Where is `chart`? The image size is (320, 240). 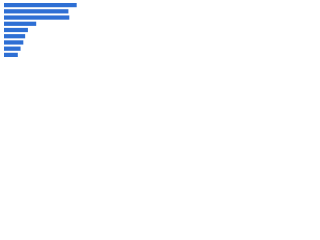 chart is located at coordinates (50, 35).